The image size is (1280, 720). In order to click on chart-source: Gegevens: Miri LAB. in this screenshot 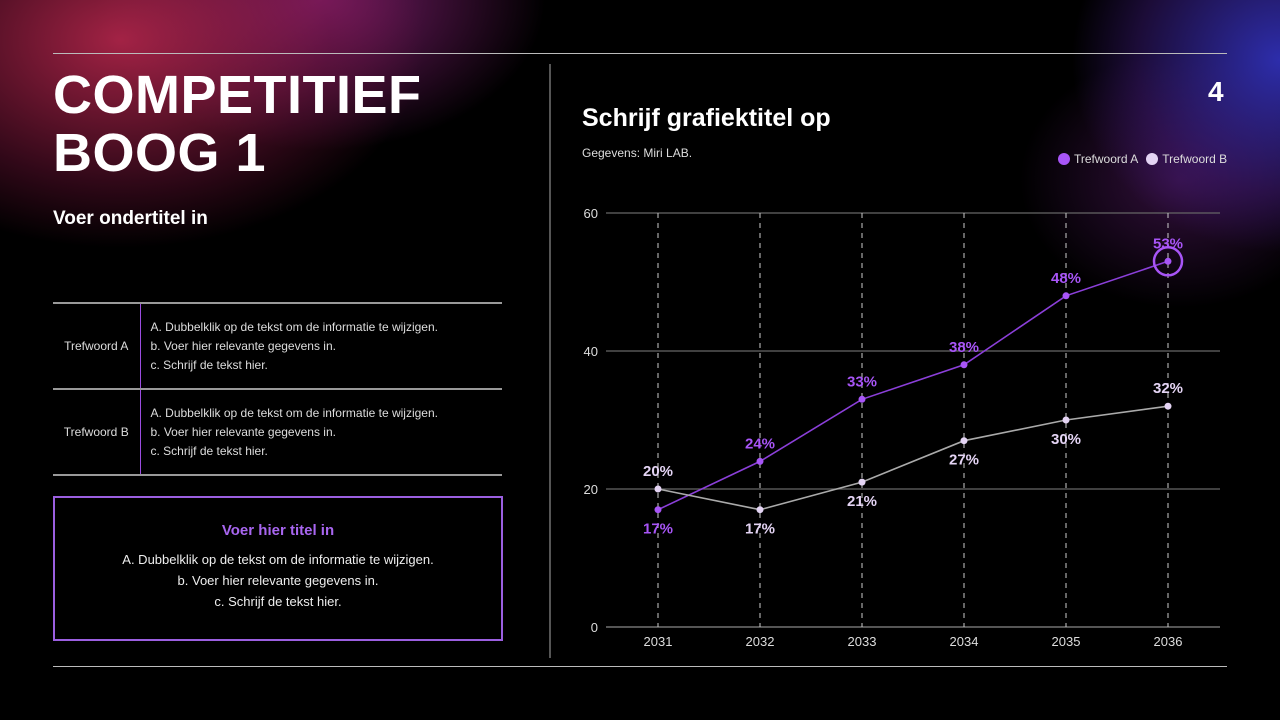, I will do `click(637, 153)`.